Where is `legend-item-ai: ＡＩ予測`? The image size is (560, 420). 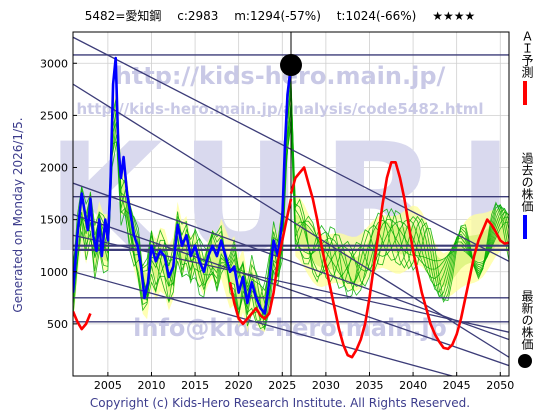
legend-item-ai: ＡＩ予測 is located at coordinates (525, 67).